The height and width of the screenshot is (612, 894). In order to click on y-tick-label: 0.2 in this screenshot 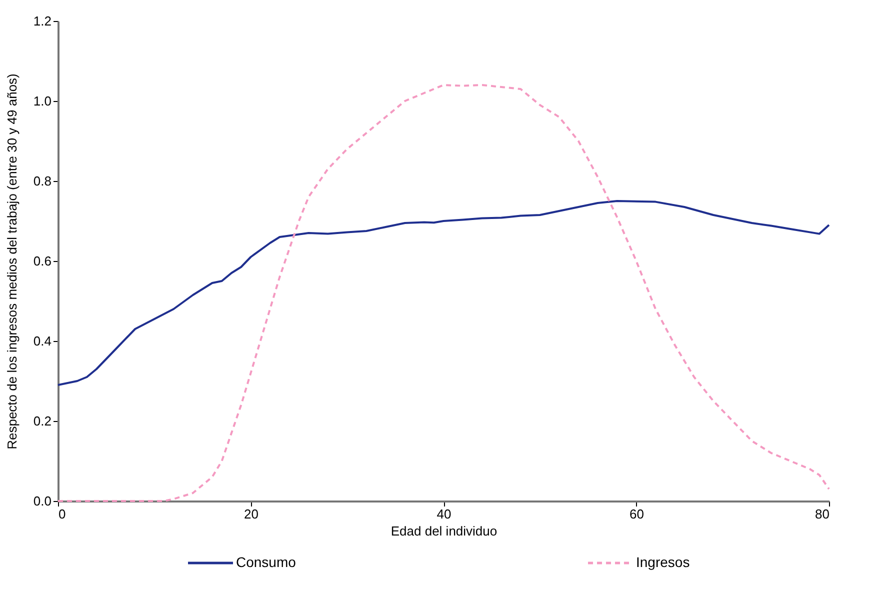, I will do `click(42, 421)`.